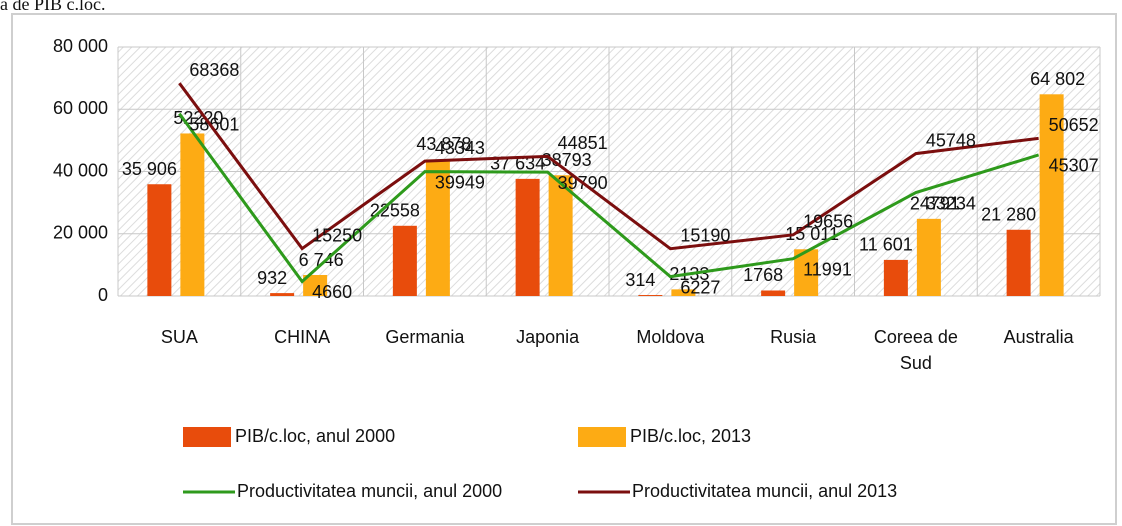  I want to click on data-label: 22558, so click(395, 211).